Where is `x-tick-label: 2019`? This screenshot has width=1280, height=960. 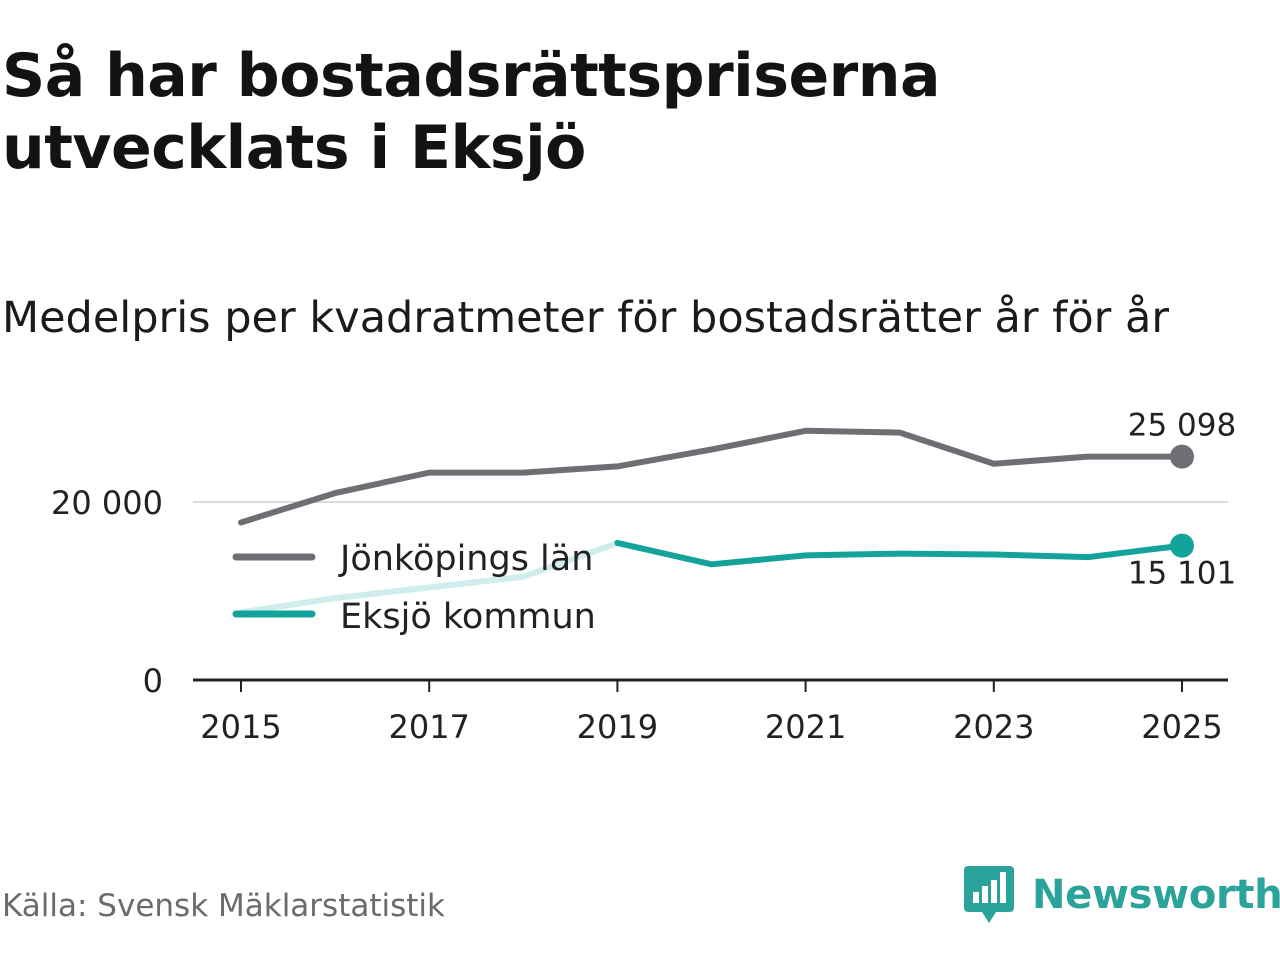
x-tick-label: 2019 is located at coordinates (617, 727).